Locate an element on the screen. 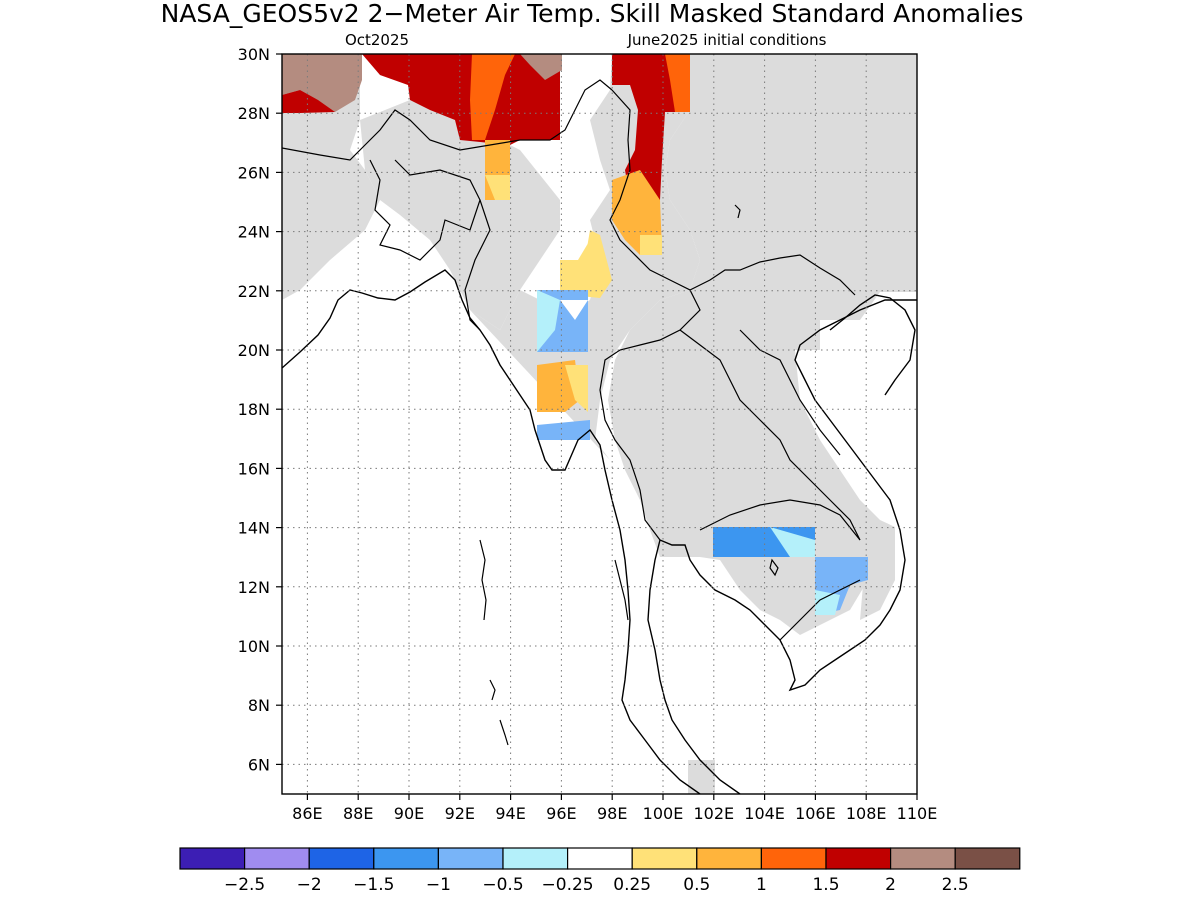 The image size is (1200, 904). islands-layer is located at coordinates (629, 475).